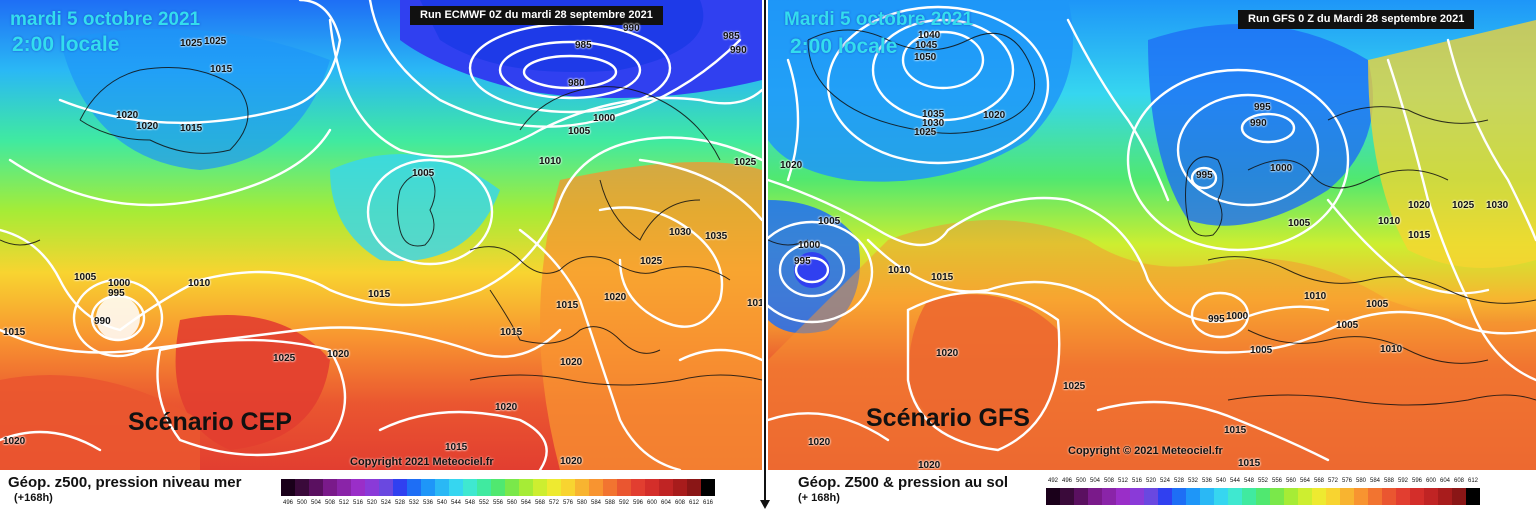  I want to click on pressure-label: 980, so click(576, 83).